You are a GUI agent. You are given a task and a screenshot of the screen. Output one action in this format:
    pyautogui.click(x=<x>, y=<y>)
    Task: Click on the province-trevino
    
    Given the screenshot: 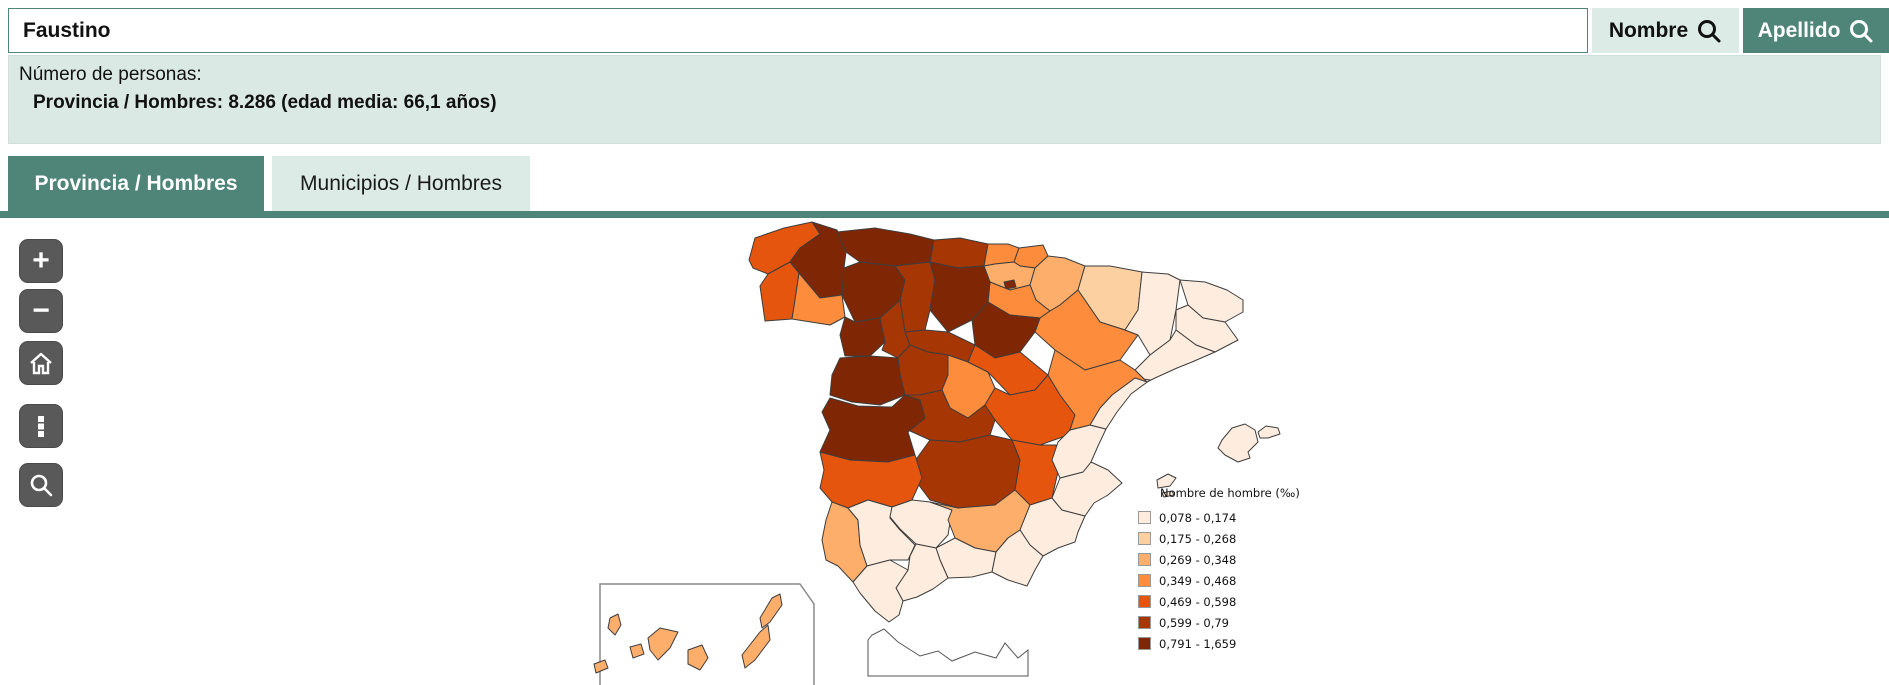 What is the action you would take?
    pyautogui.click(x=1010, y=284)
    